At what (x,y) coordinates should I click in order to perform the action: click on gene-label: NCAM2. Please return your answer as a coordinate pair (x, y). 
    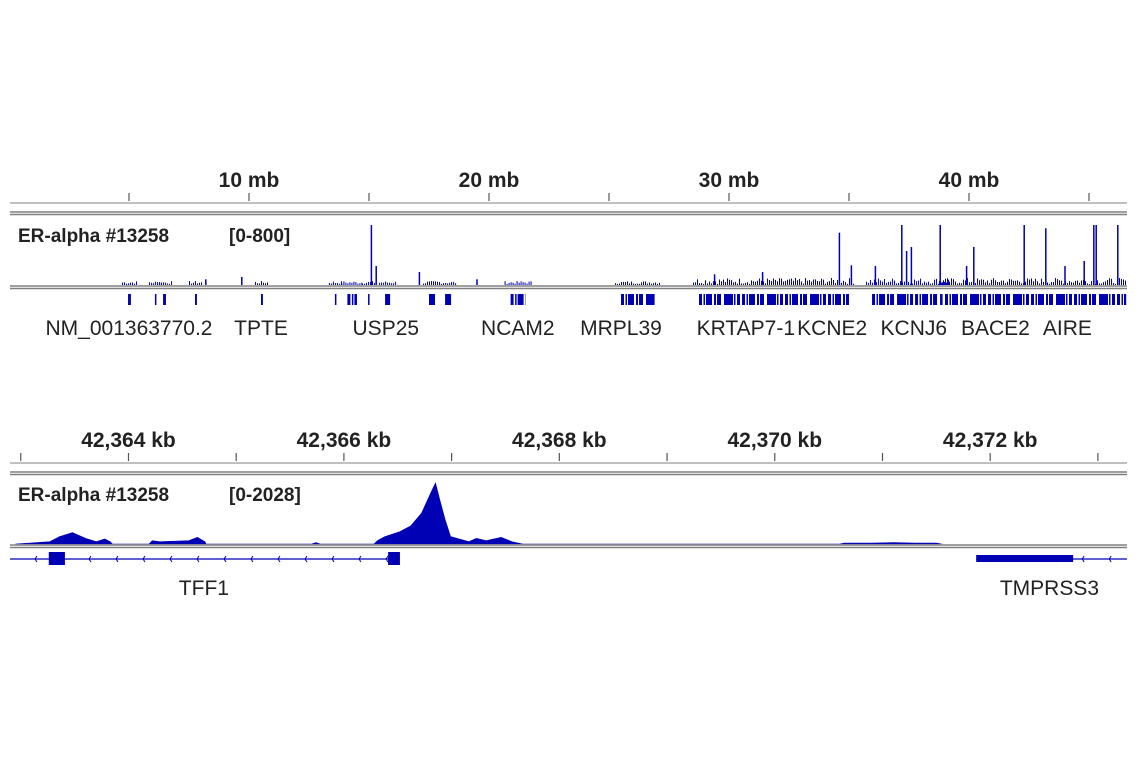
    Looking at the image, I should click on (518, 328).